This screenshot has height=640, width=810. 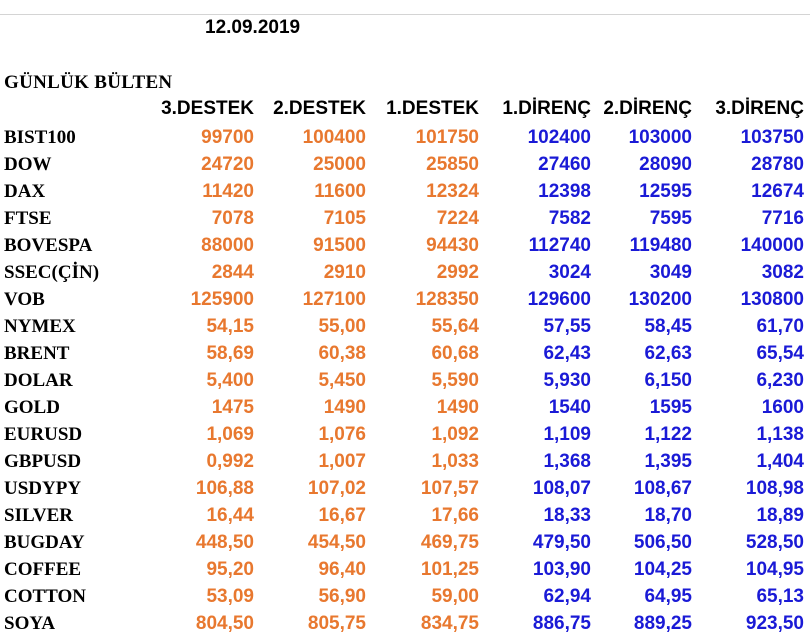 I want to click on support-value: 1,007, so click(x=342, y=461).